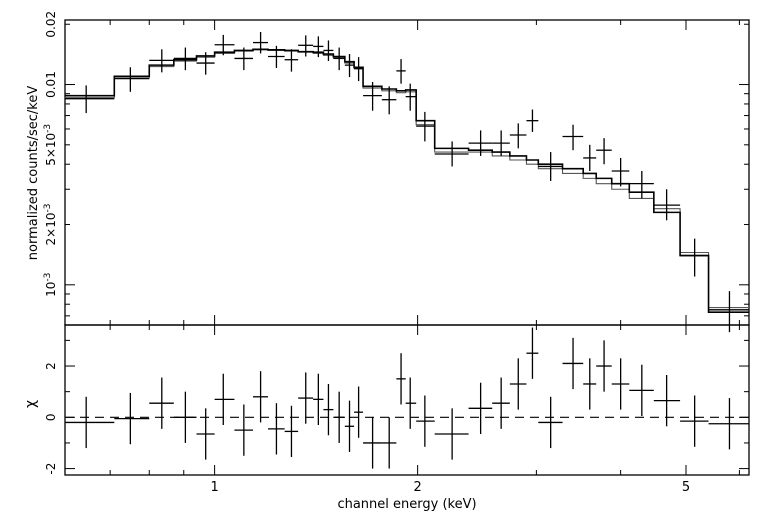 The width and height of the screenshot is (763, 522). I want to click on x-axis-label: channel energy (keV), so click(406, 504).